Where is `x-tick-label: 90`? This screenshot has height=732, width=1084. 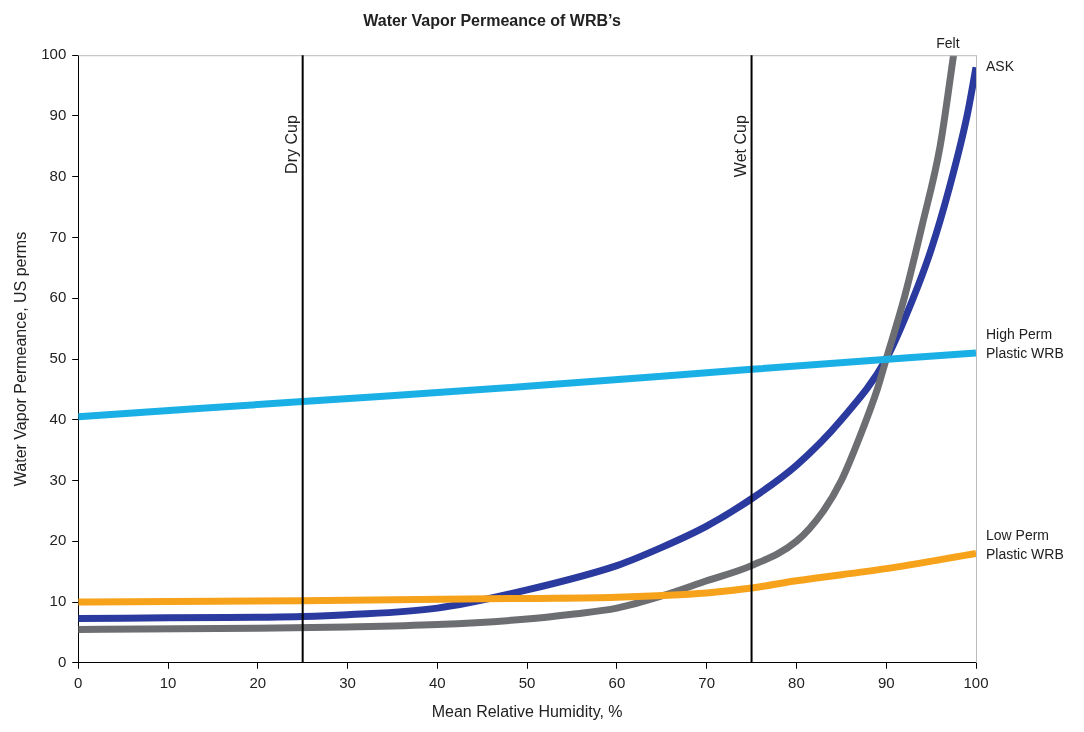
x-tick-label: 90 is located at coordinates (886, 682).